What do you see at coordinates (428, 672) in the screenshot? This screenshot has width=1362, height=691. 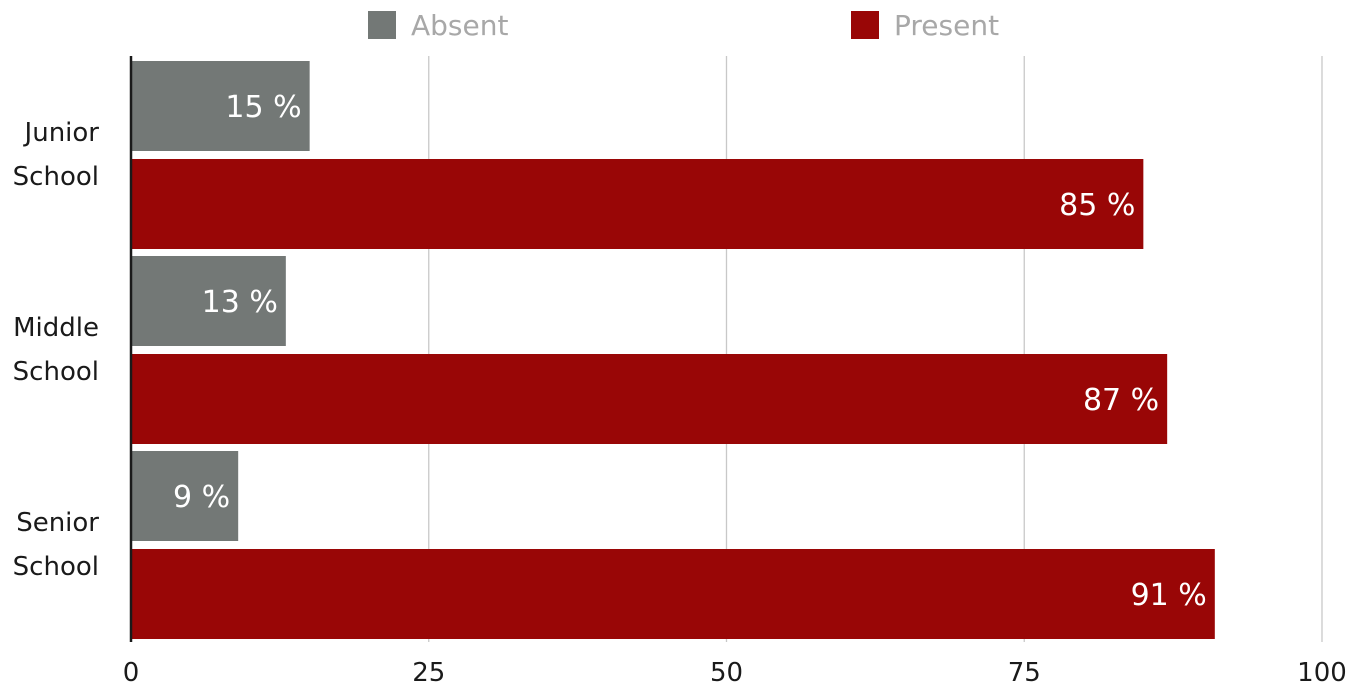 I see `x-tick-label-25: 25` at bounding box center [428, 672].